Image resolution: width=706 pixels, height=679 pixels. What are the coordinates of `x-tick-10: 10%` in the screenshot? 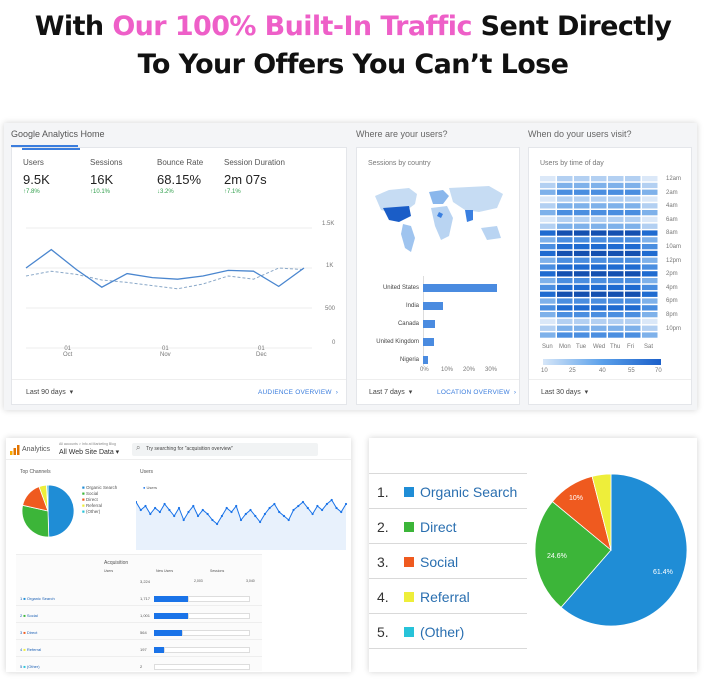 It's located at (447, 370).